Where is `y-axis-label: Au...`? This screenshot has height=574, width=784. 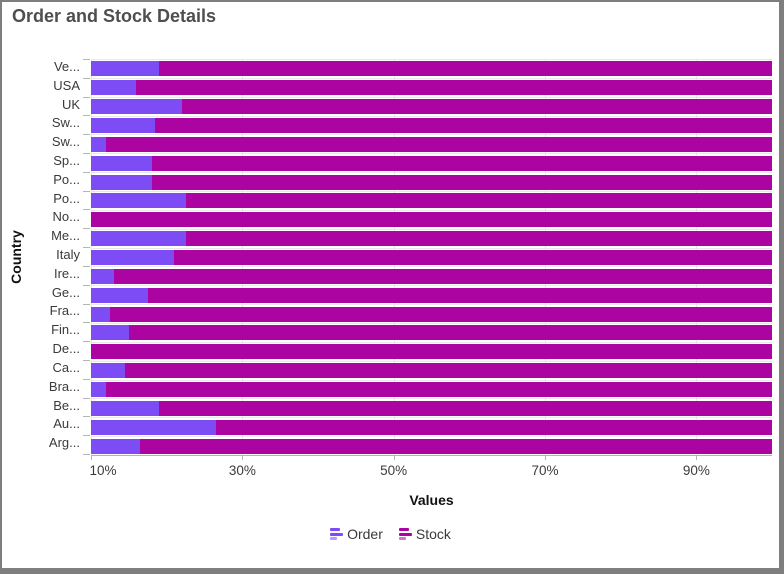 y-axis-label: Au... is located at coordinates (66, 424).